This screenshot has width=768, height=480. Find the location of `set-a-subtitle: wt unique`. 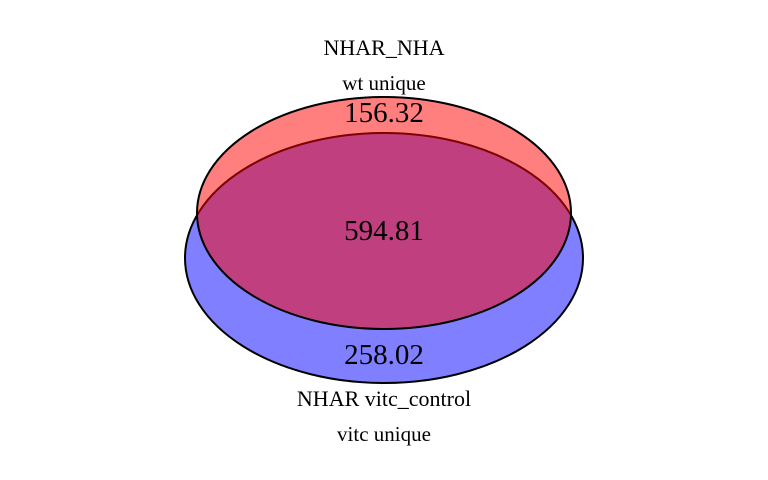

set-a-subtitle: wt unique is located at coordinates (384, 83).